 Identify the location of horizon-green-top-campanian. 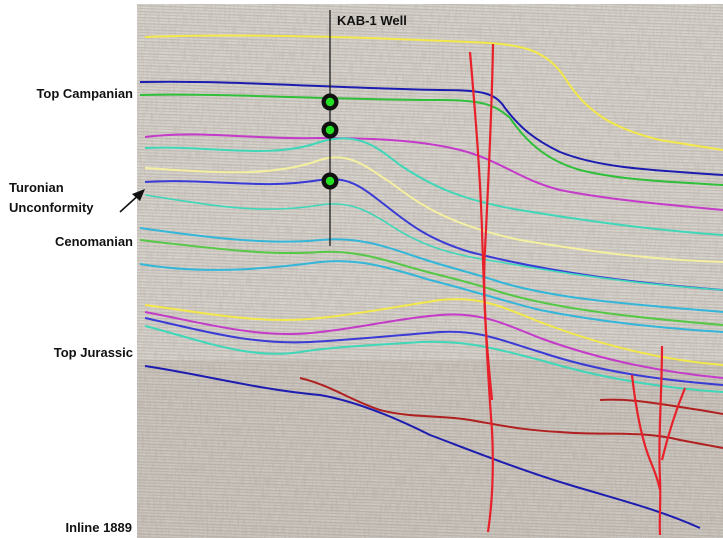
(431, 139).